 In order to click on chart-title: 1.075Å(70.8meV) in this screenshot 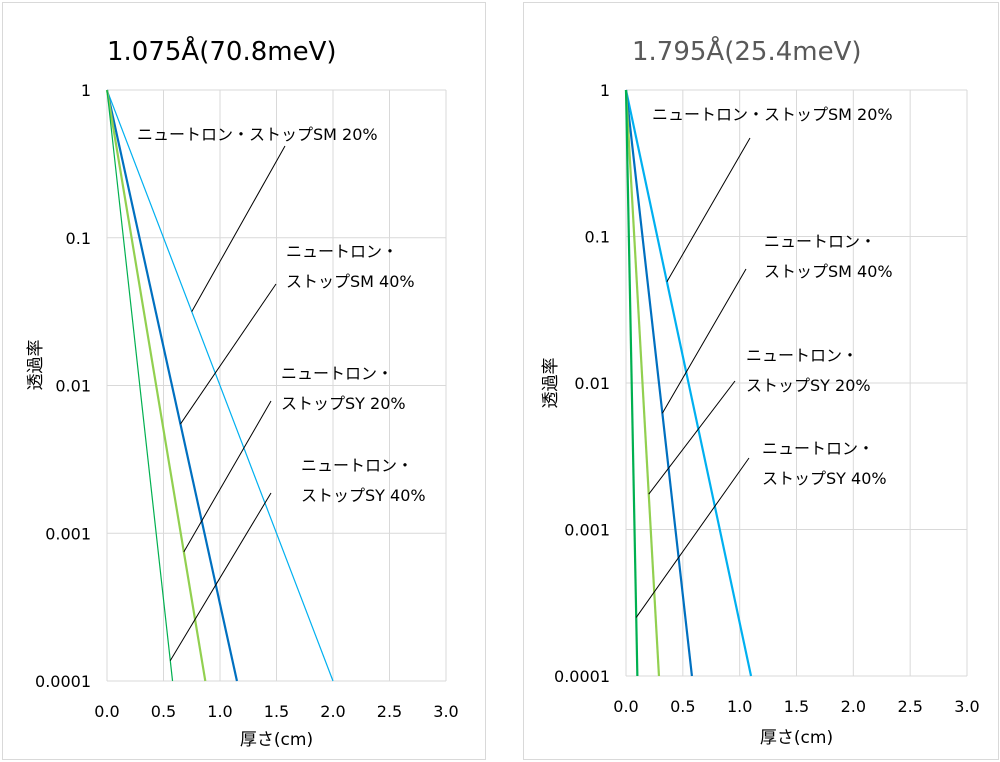, I will do `click(222, 51)`.